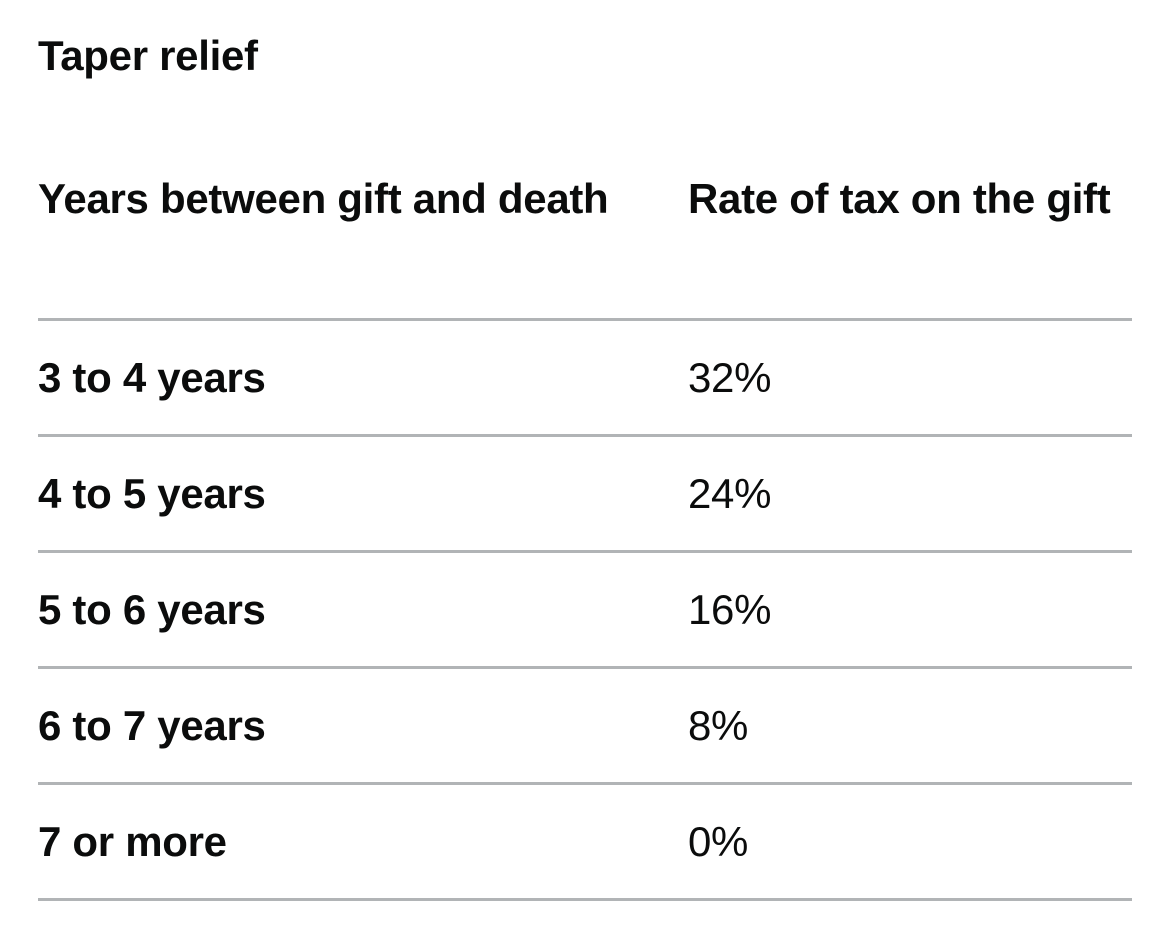 The height and width of the screenshot is (938, 1170). Describe the element at coordinates (148, 55) in the screenshot. I see `section-title: Taper relief` at that location.